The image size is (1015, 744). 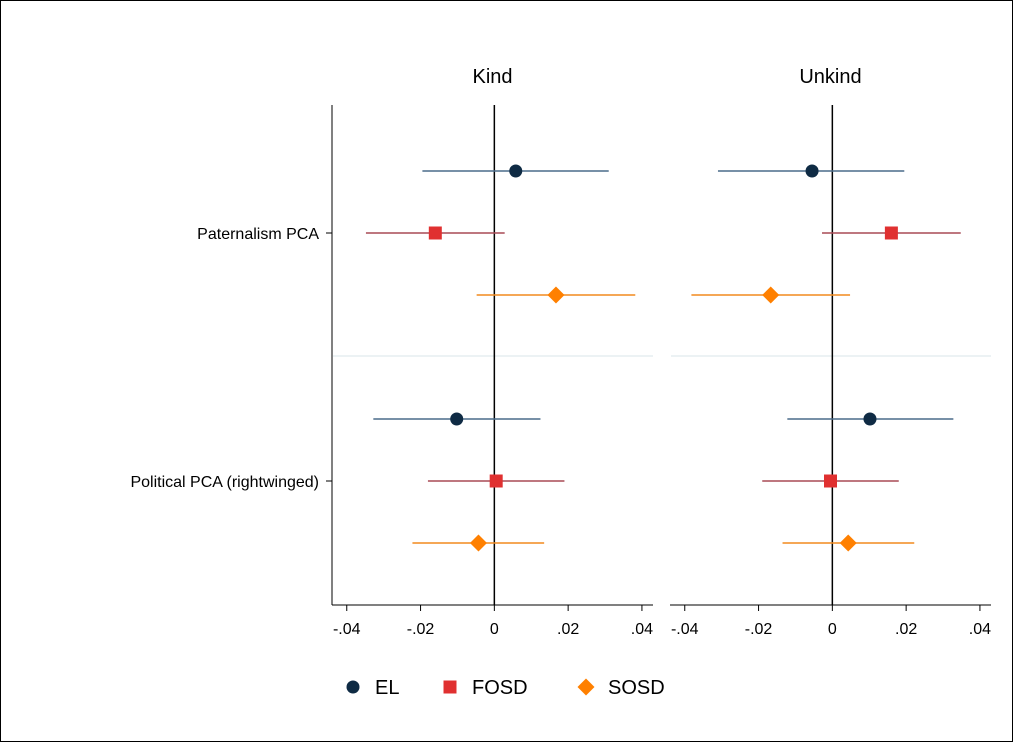 What do you see at coordinates (906, 629) in the screenshot?
I see `x-tick-label-unkind: .02` at bounding box center [906, 629].